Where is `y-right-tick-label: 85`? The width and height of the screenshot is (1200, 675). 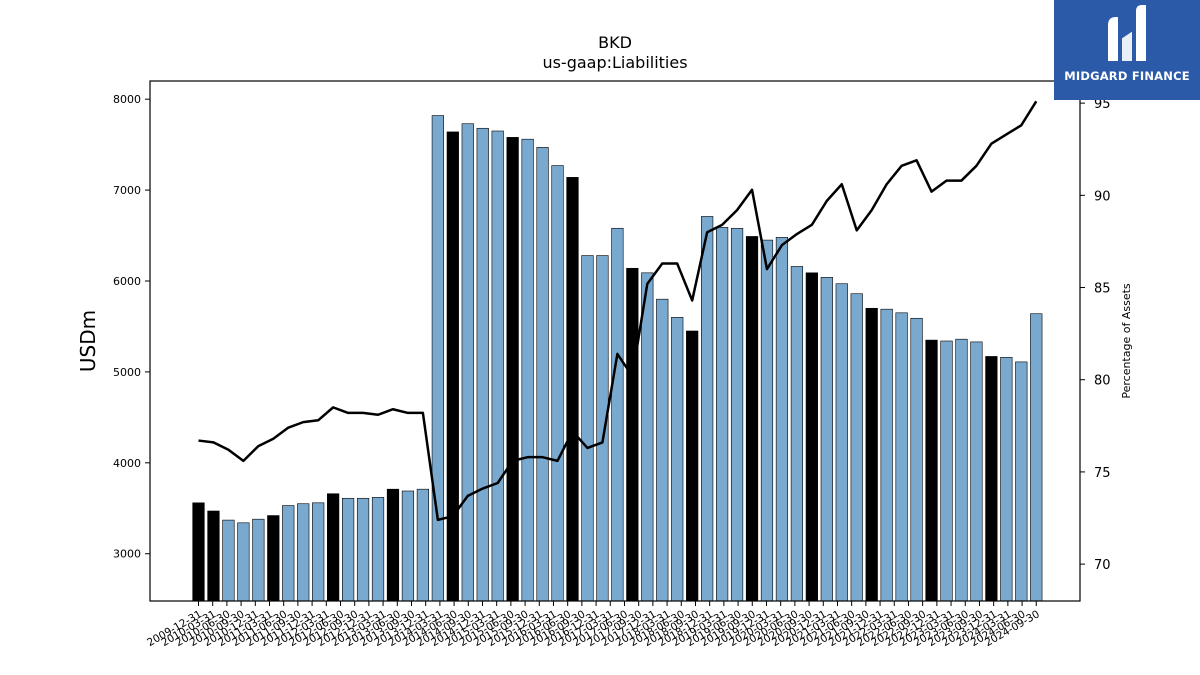 y-right-tick-label: 85 is located at coordinates (1102, 289).